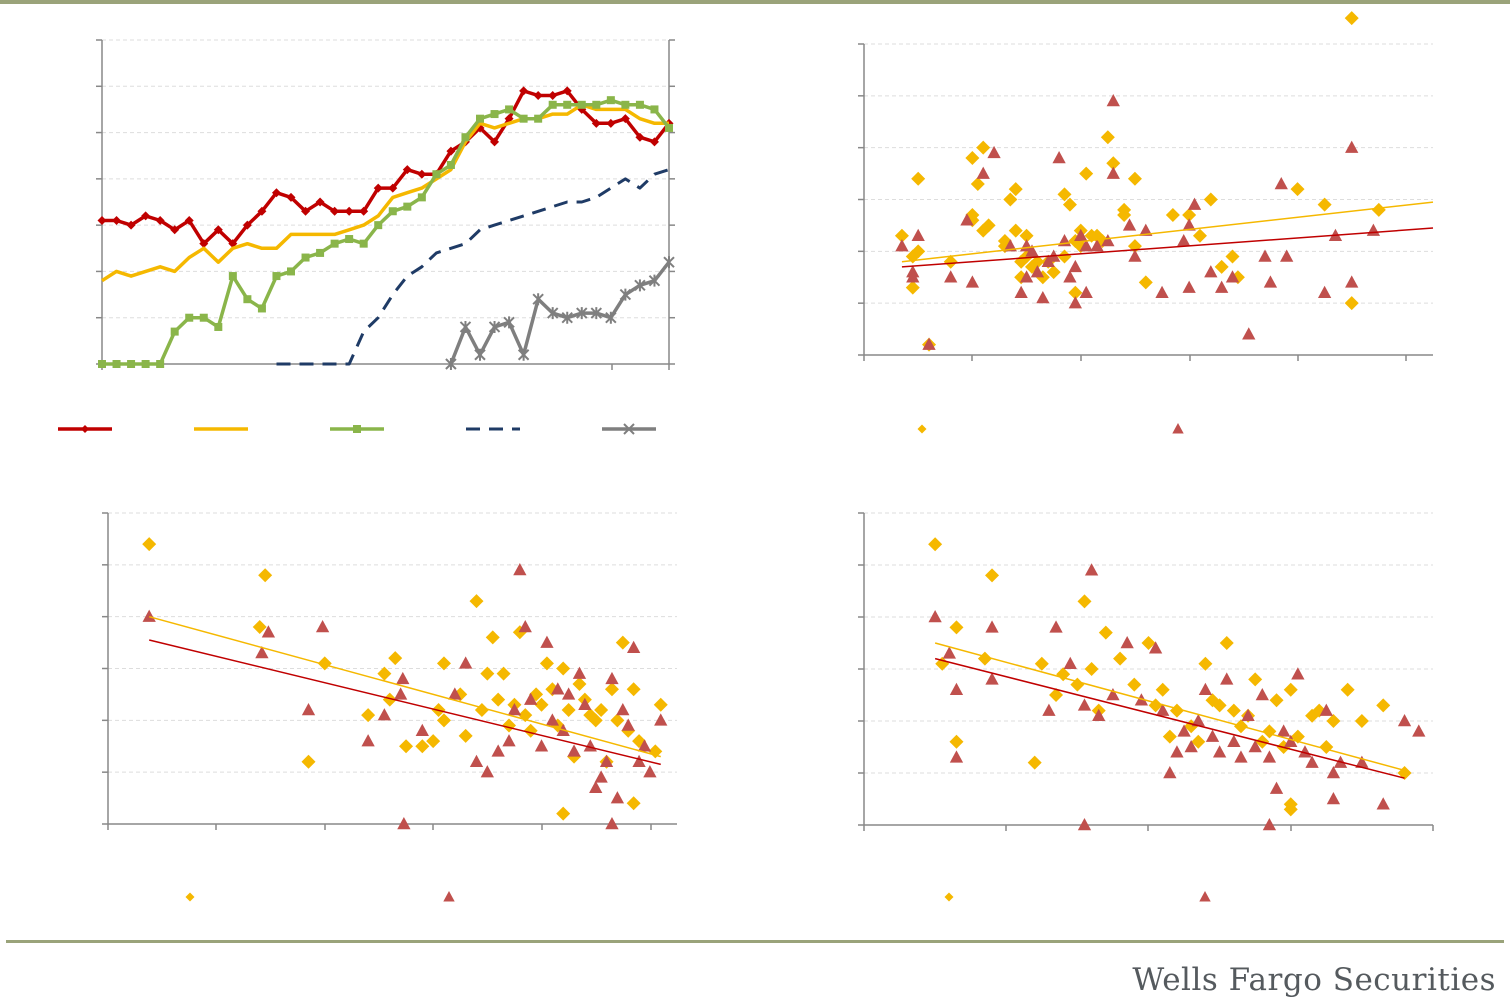  Describe the element at coordinates (473, 267) in the screenshot. I see `series-line-navy` at that location.